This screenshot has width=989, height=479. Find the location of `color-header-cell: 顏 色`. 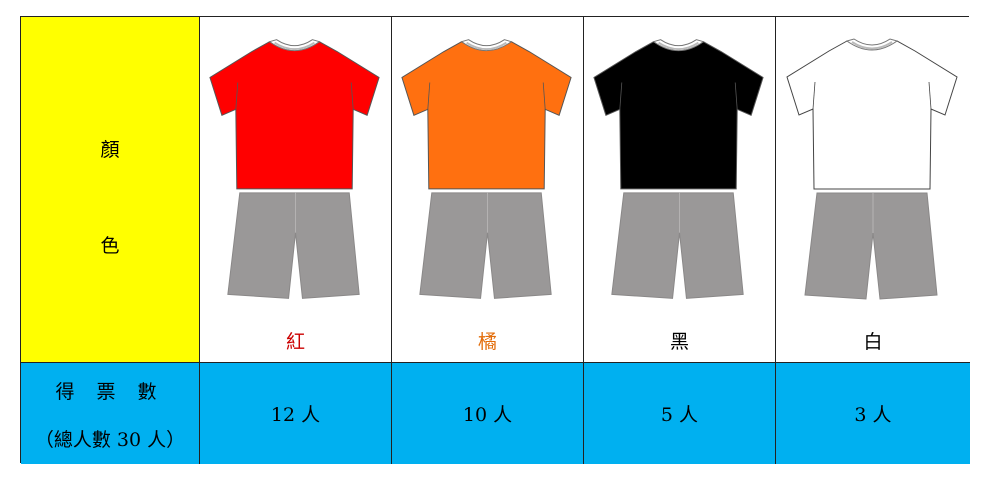

color-header-cell: 顏 色 is located at coordinates (110, 190).